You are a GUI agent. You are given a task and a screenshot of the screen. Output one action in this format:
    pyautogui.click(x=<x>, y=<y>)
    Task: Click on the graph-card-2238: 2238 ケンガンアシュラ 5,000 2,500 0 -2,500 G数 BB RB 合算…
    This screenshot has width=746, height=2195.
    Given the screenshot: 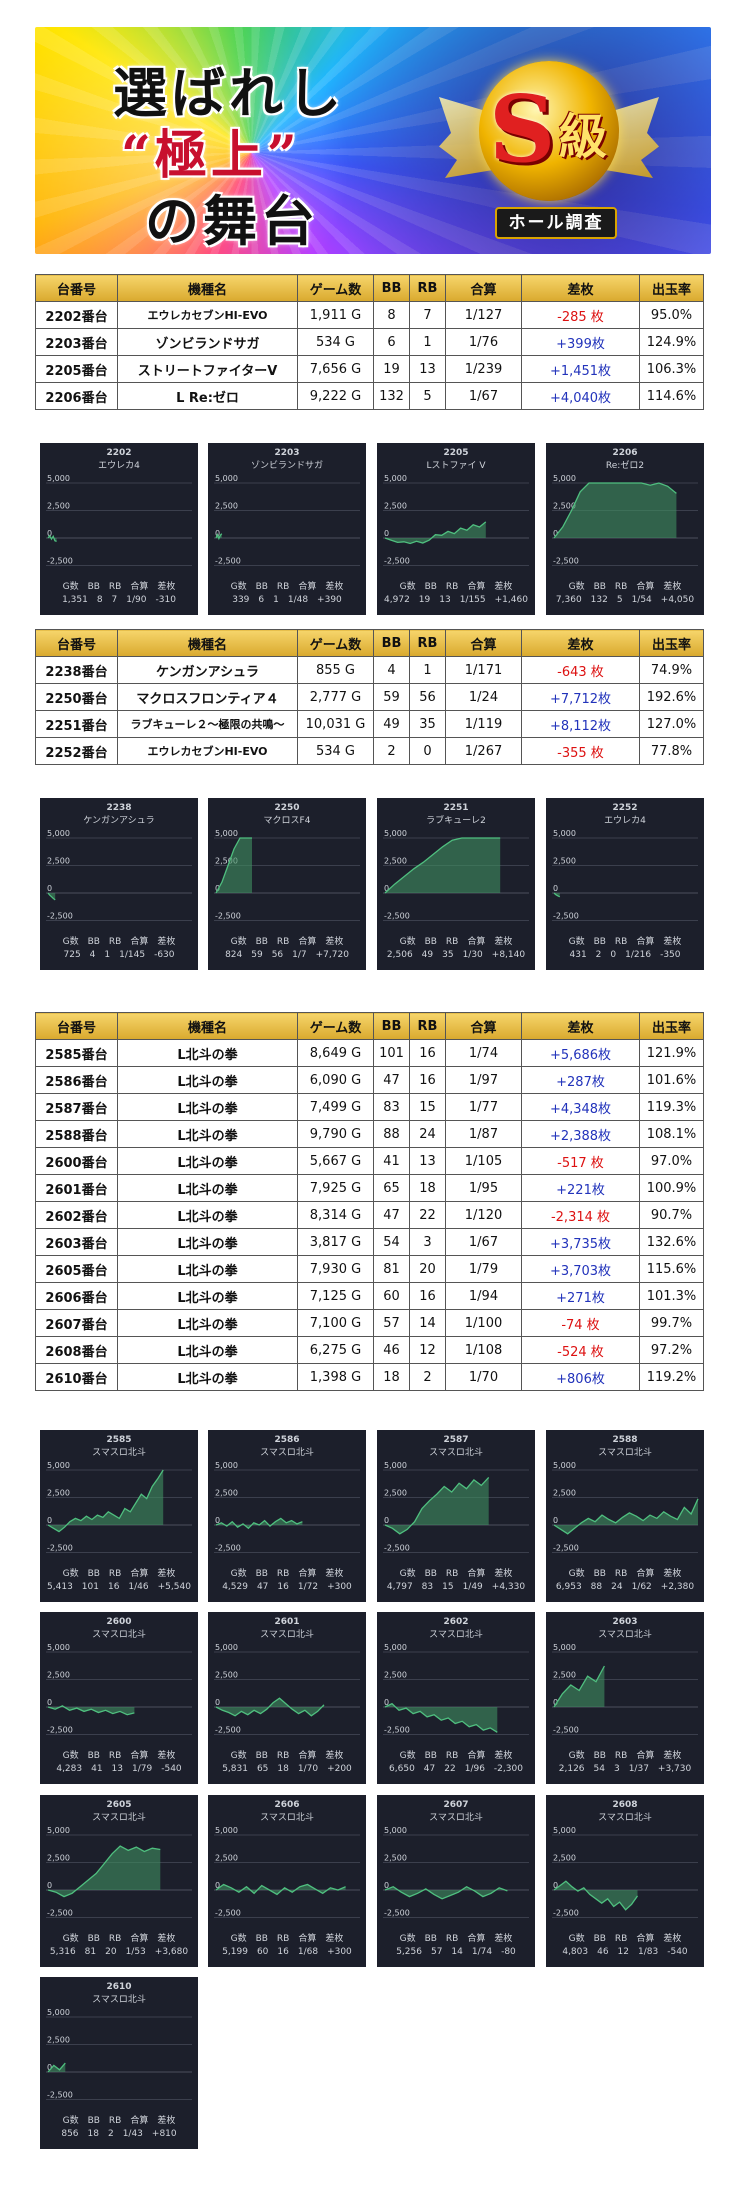 What is the action you would take?
    pyautogui.click(x=119, y=884)
    